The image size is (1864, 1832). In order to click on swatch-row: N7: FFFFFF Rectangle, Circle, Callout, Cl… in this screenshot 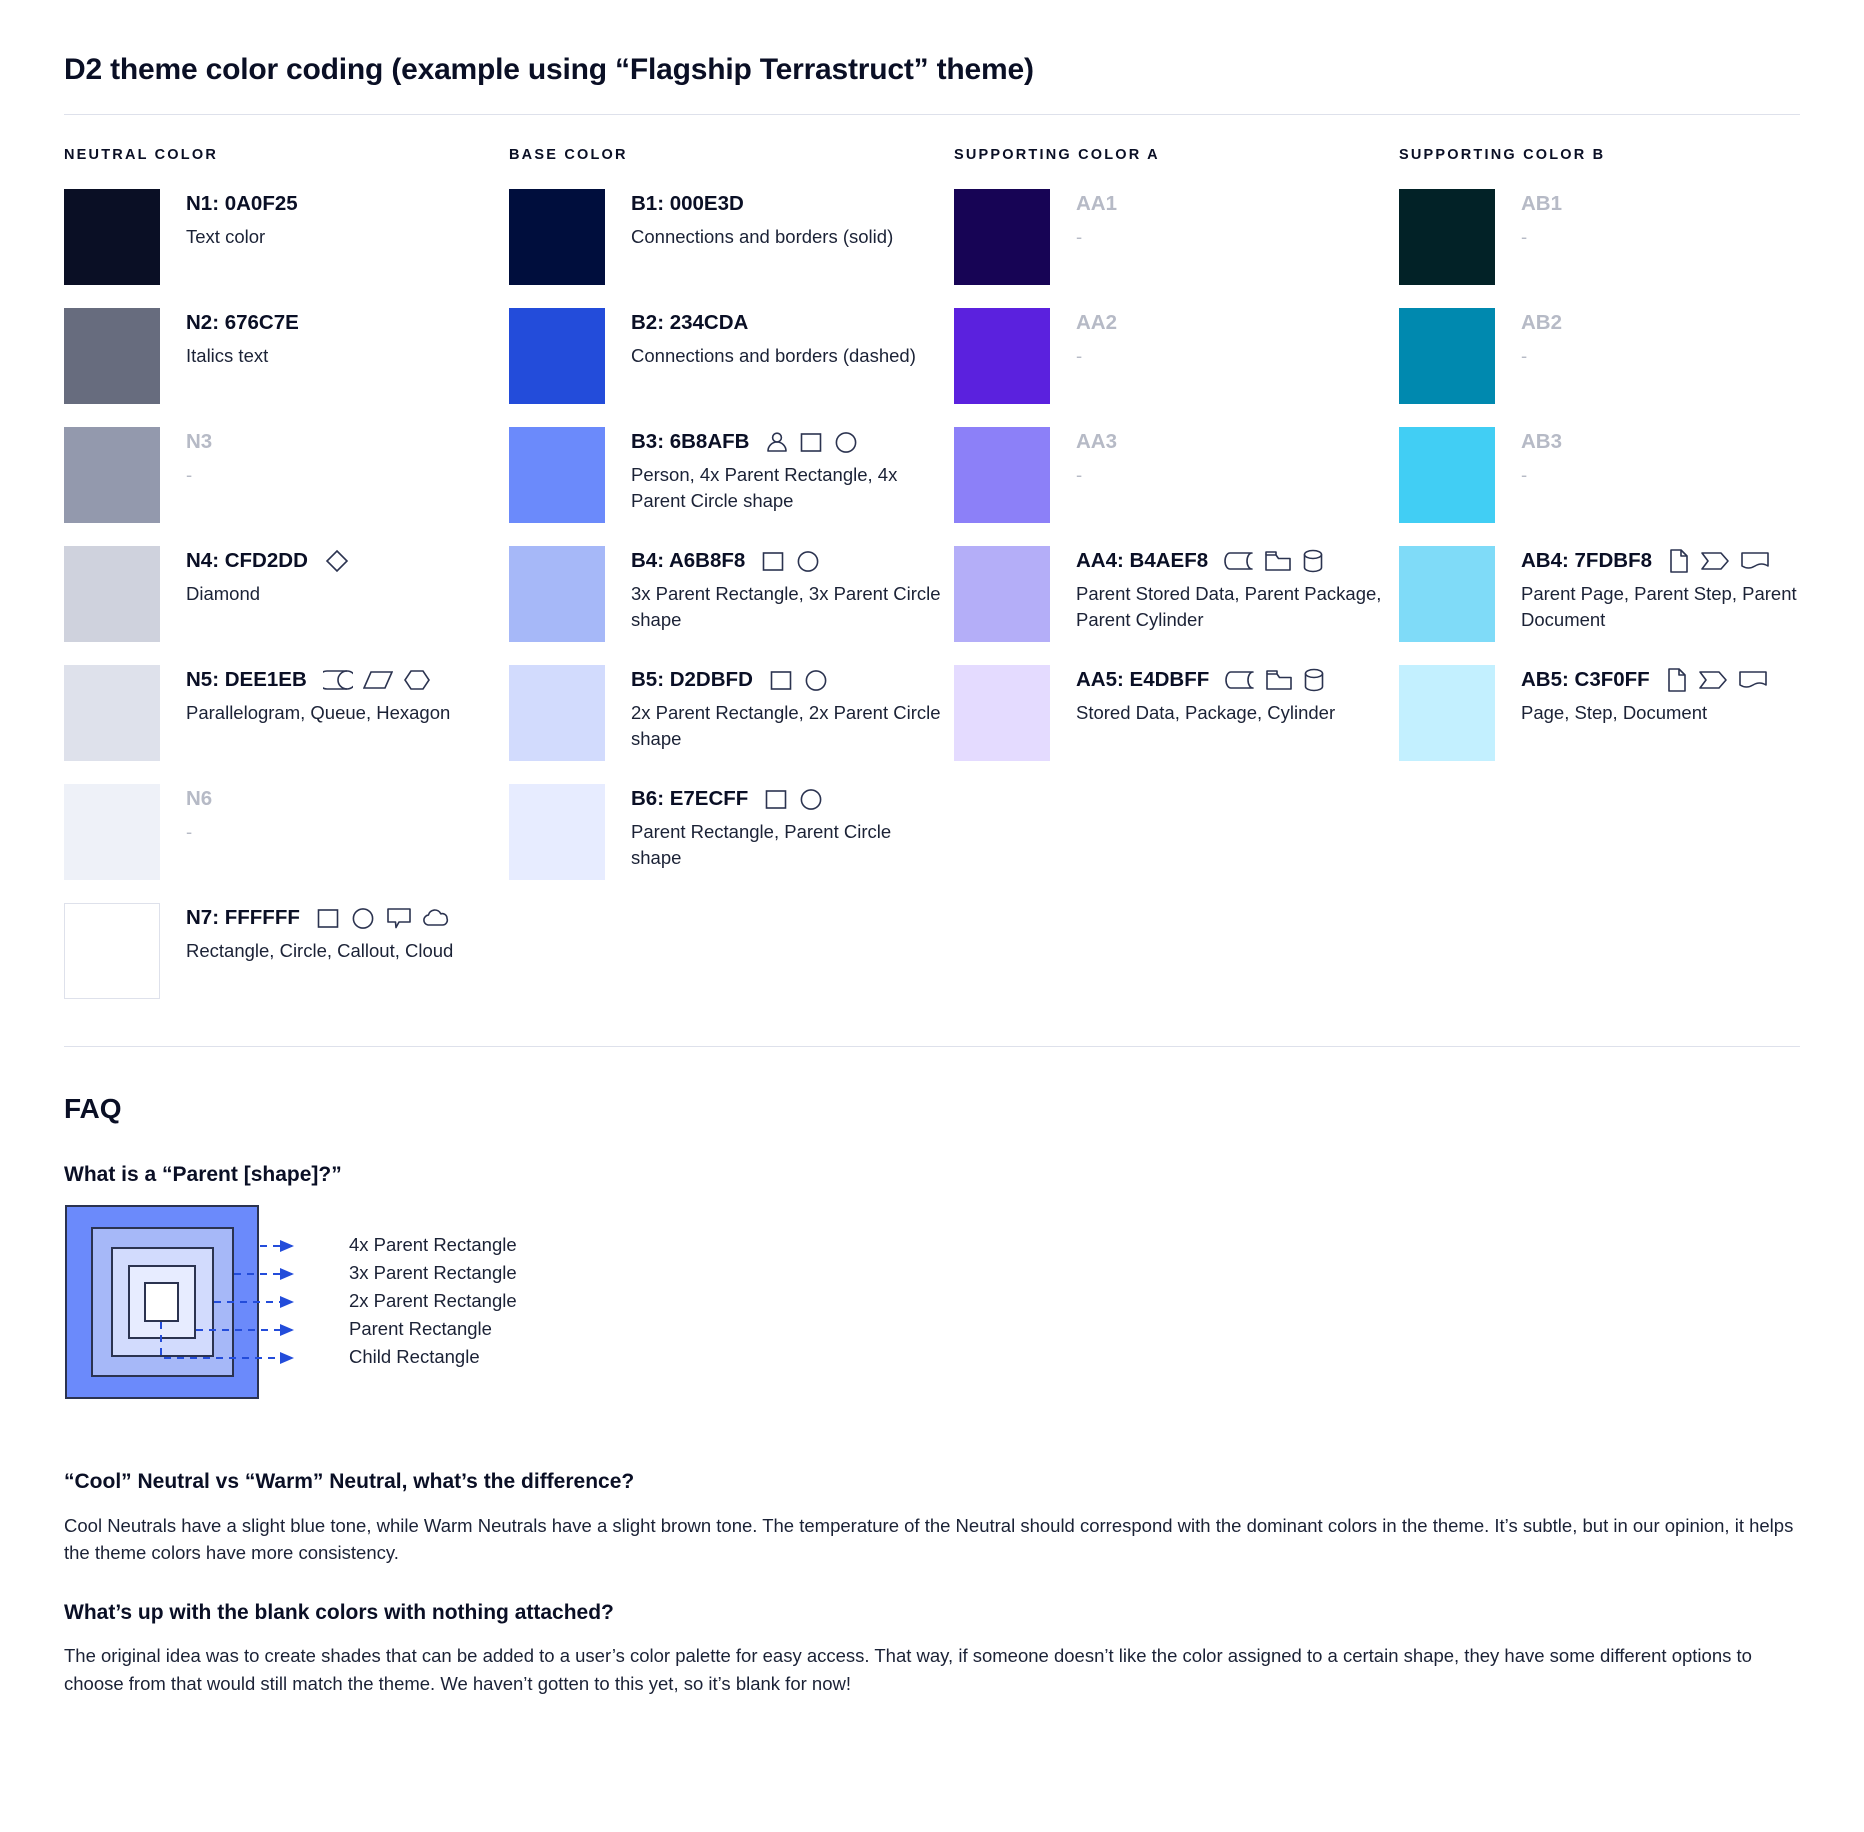, I will do `click(286, 951)`.